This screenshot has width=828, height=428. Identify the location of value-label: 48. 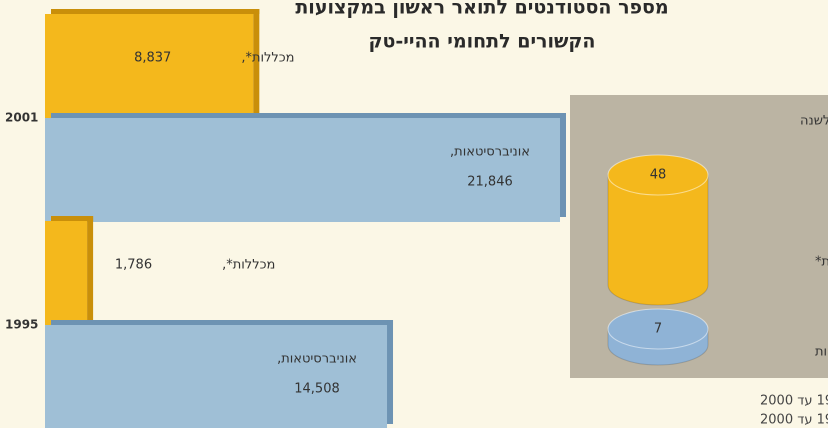
(658, 175).